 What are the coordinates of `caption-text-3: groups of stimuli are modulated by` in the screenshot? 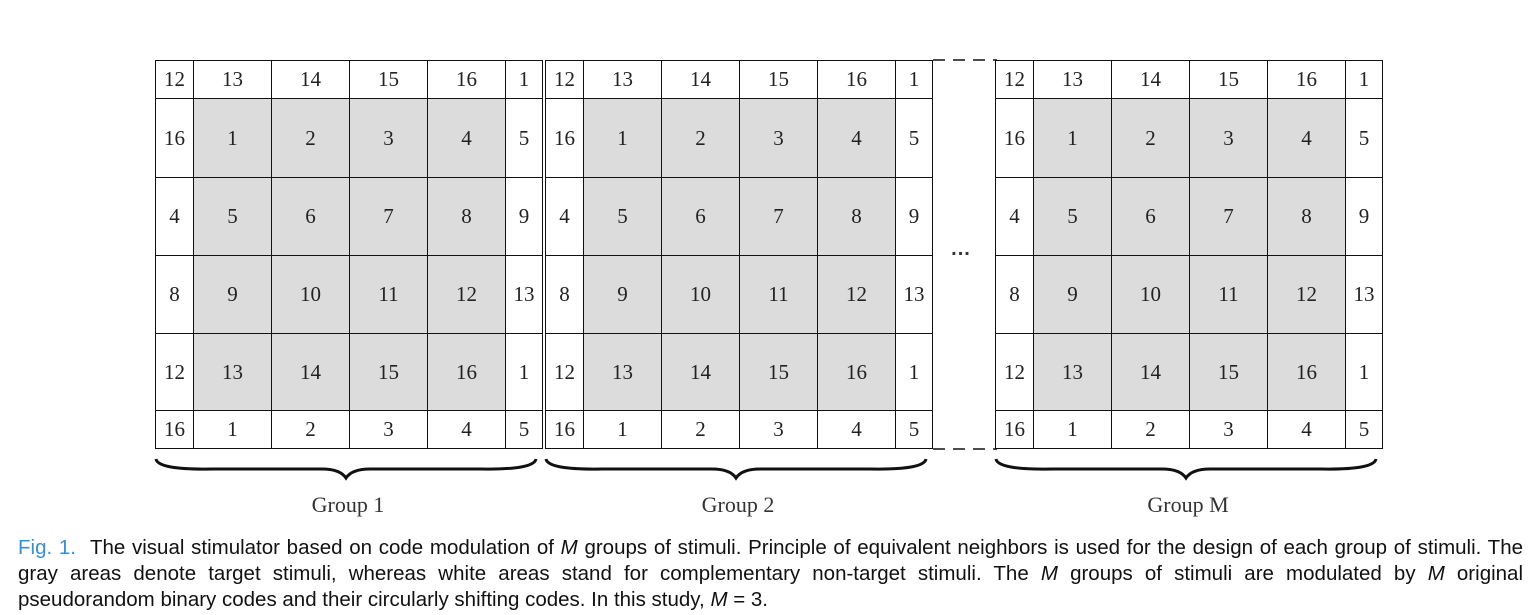 It's located at (1242, 573).